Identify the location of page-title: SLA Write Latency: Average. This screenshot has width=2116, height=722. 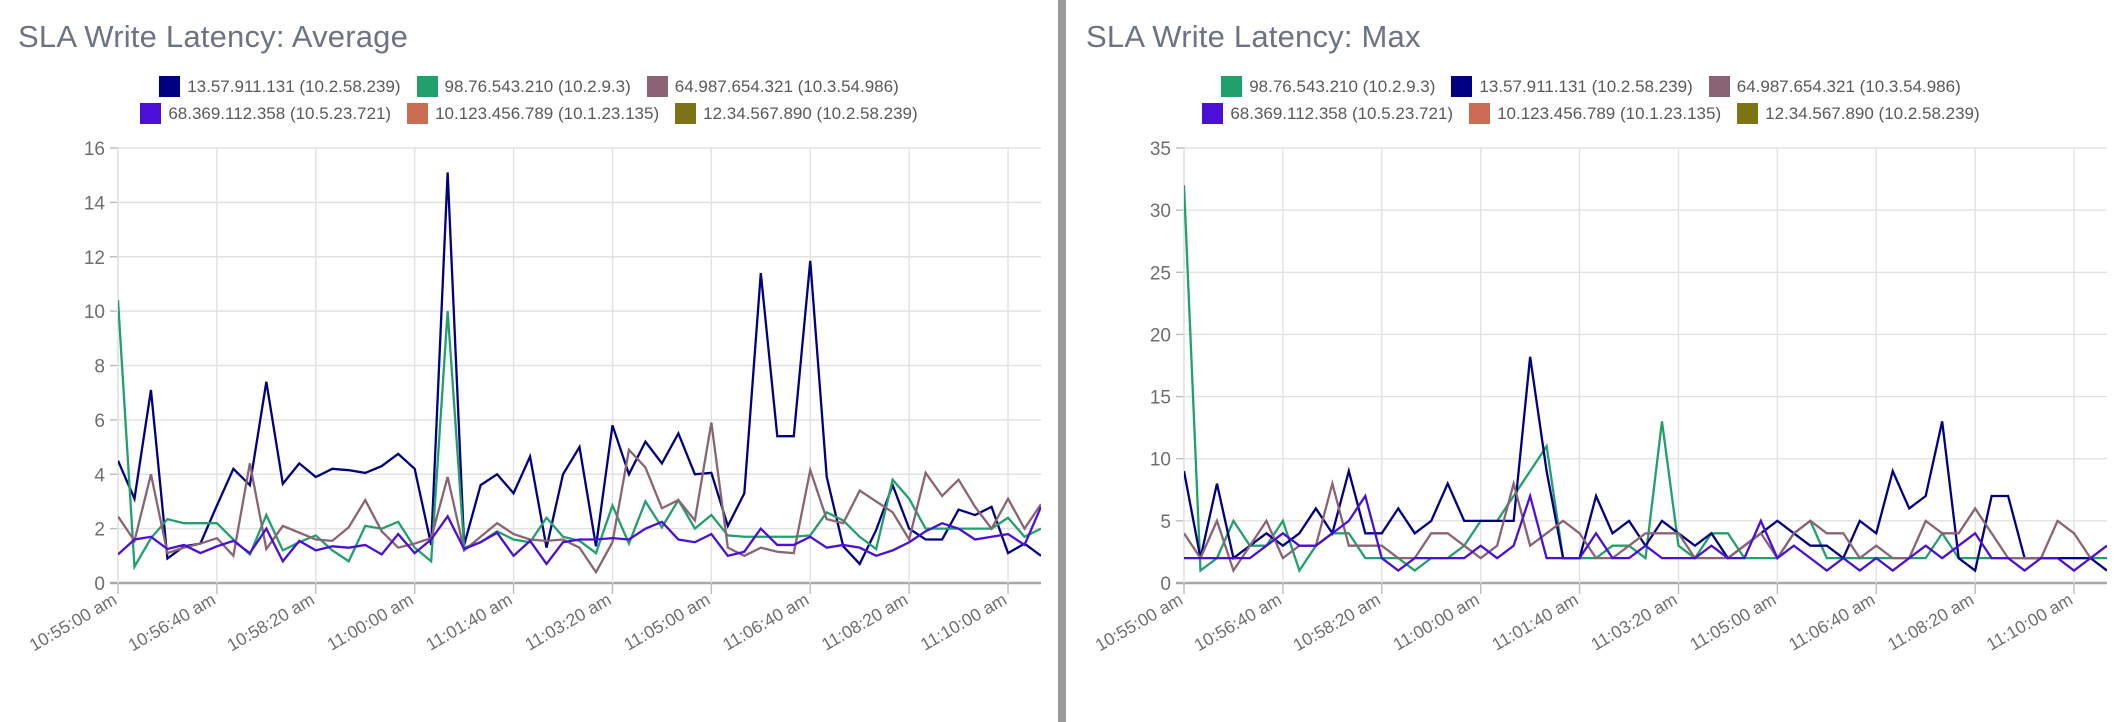
(213, 36).